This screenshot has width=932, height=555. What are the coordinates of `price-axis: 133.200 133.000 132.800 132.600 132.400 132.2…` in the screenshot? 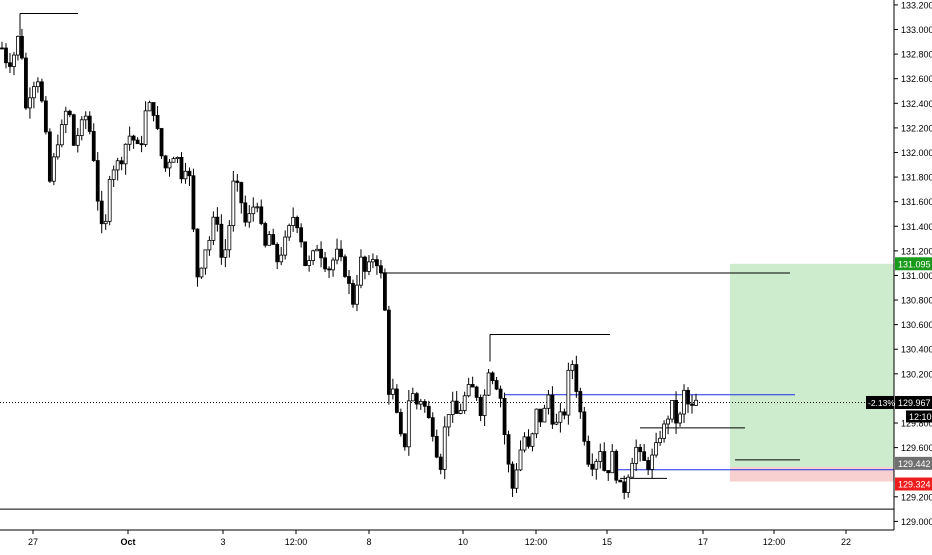 It's located at (913, 263).